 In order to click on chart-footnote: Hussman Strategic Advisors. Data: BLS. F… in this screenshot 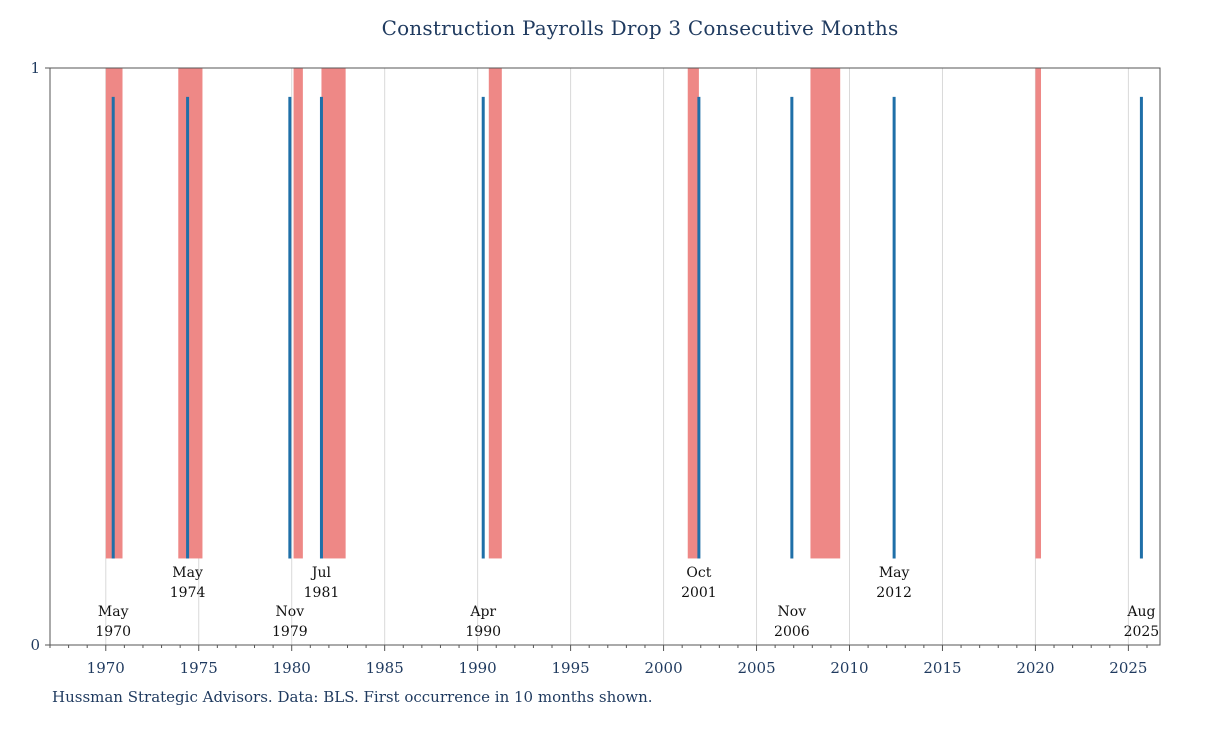, I will do `click(352, 697)`.